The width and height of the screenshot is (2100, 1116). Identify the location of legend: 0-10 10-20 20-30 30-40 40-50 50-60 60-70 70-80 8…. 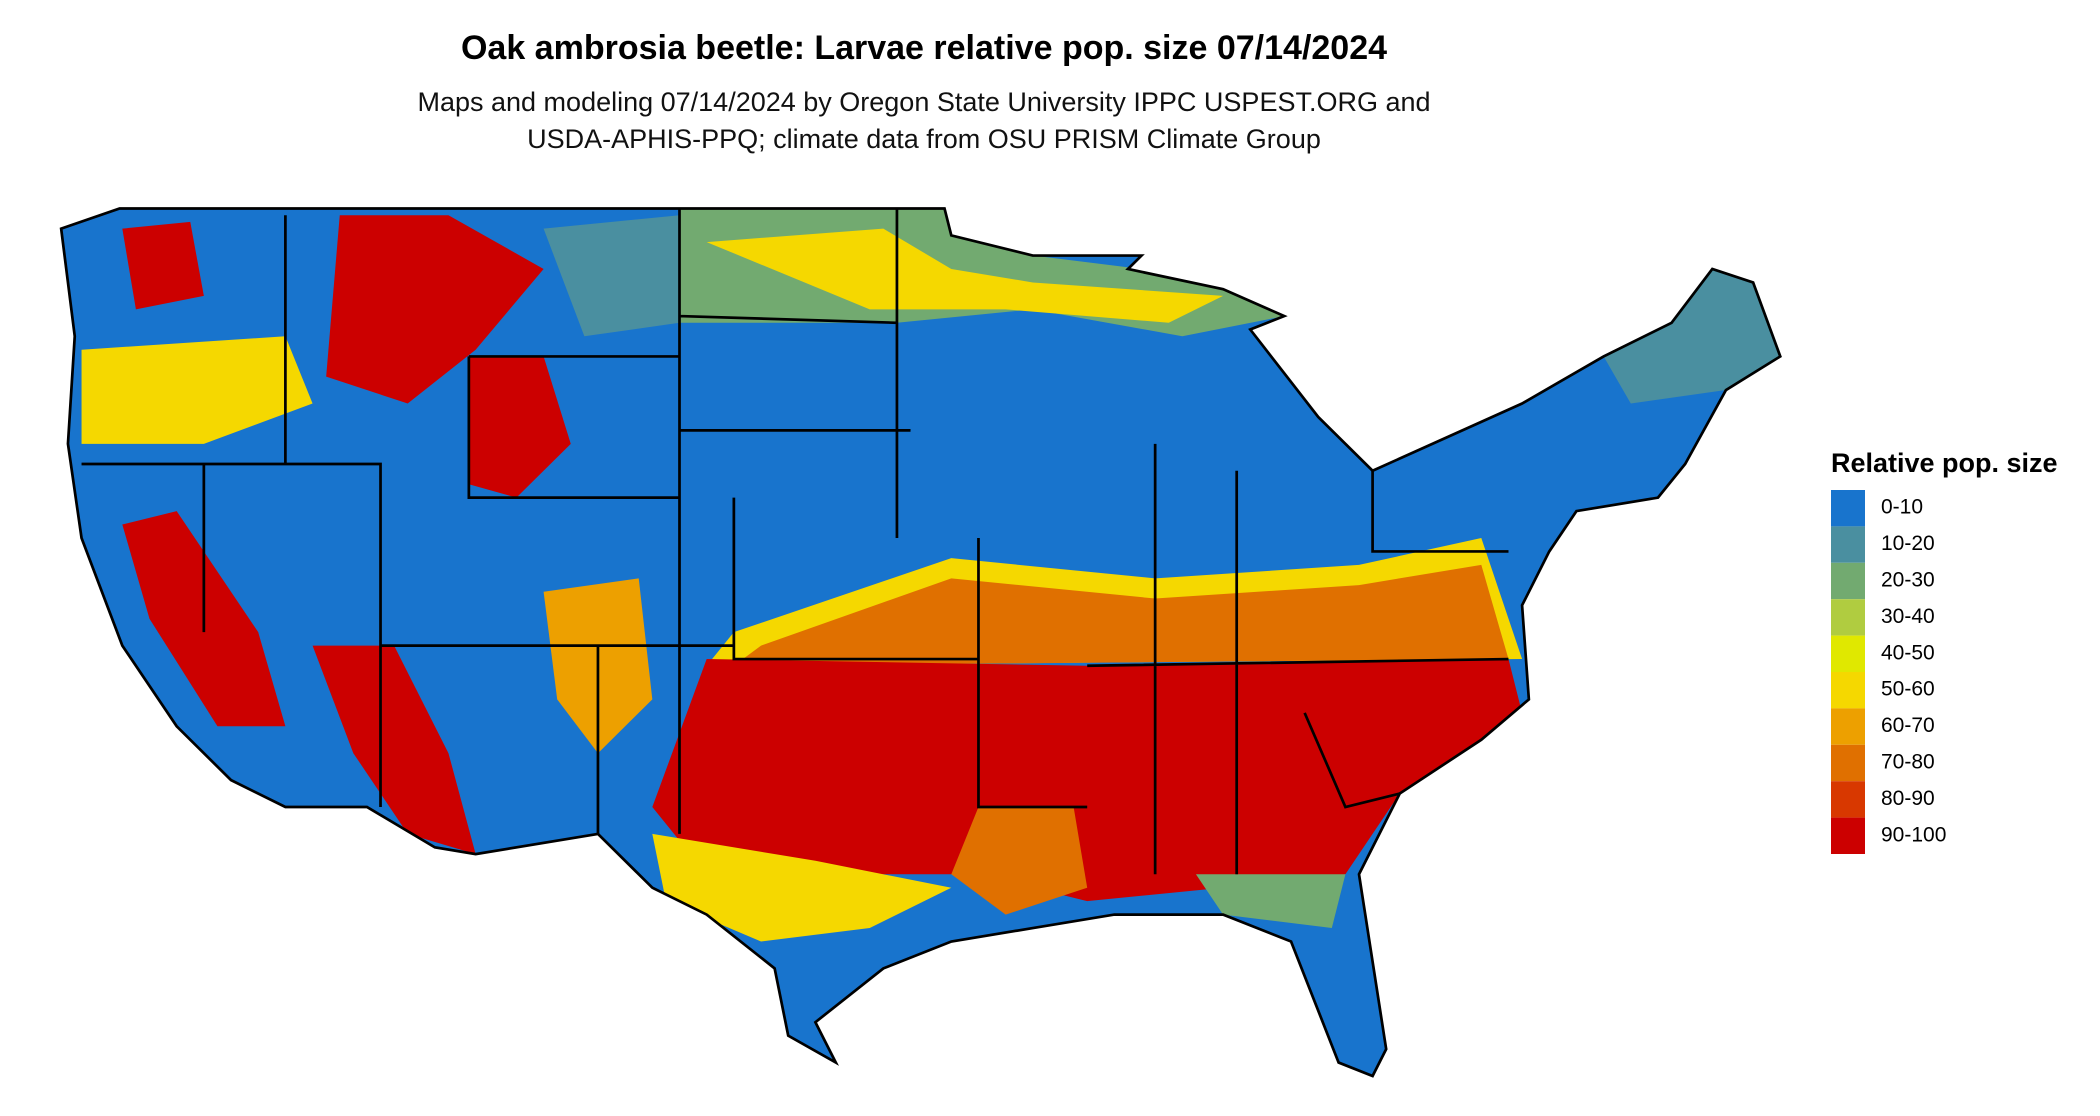
(1888, 672).